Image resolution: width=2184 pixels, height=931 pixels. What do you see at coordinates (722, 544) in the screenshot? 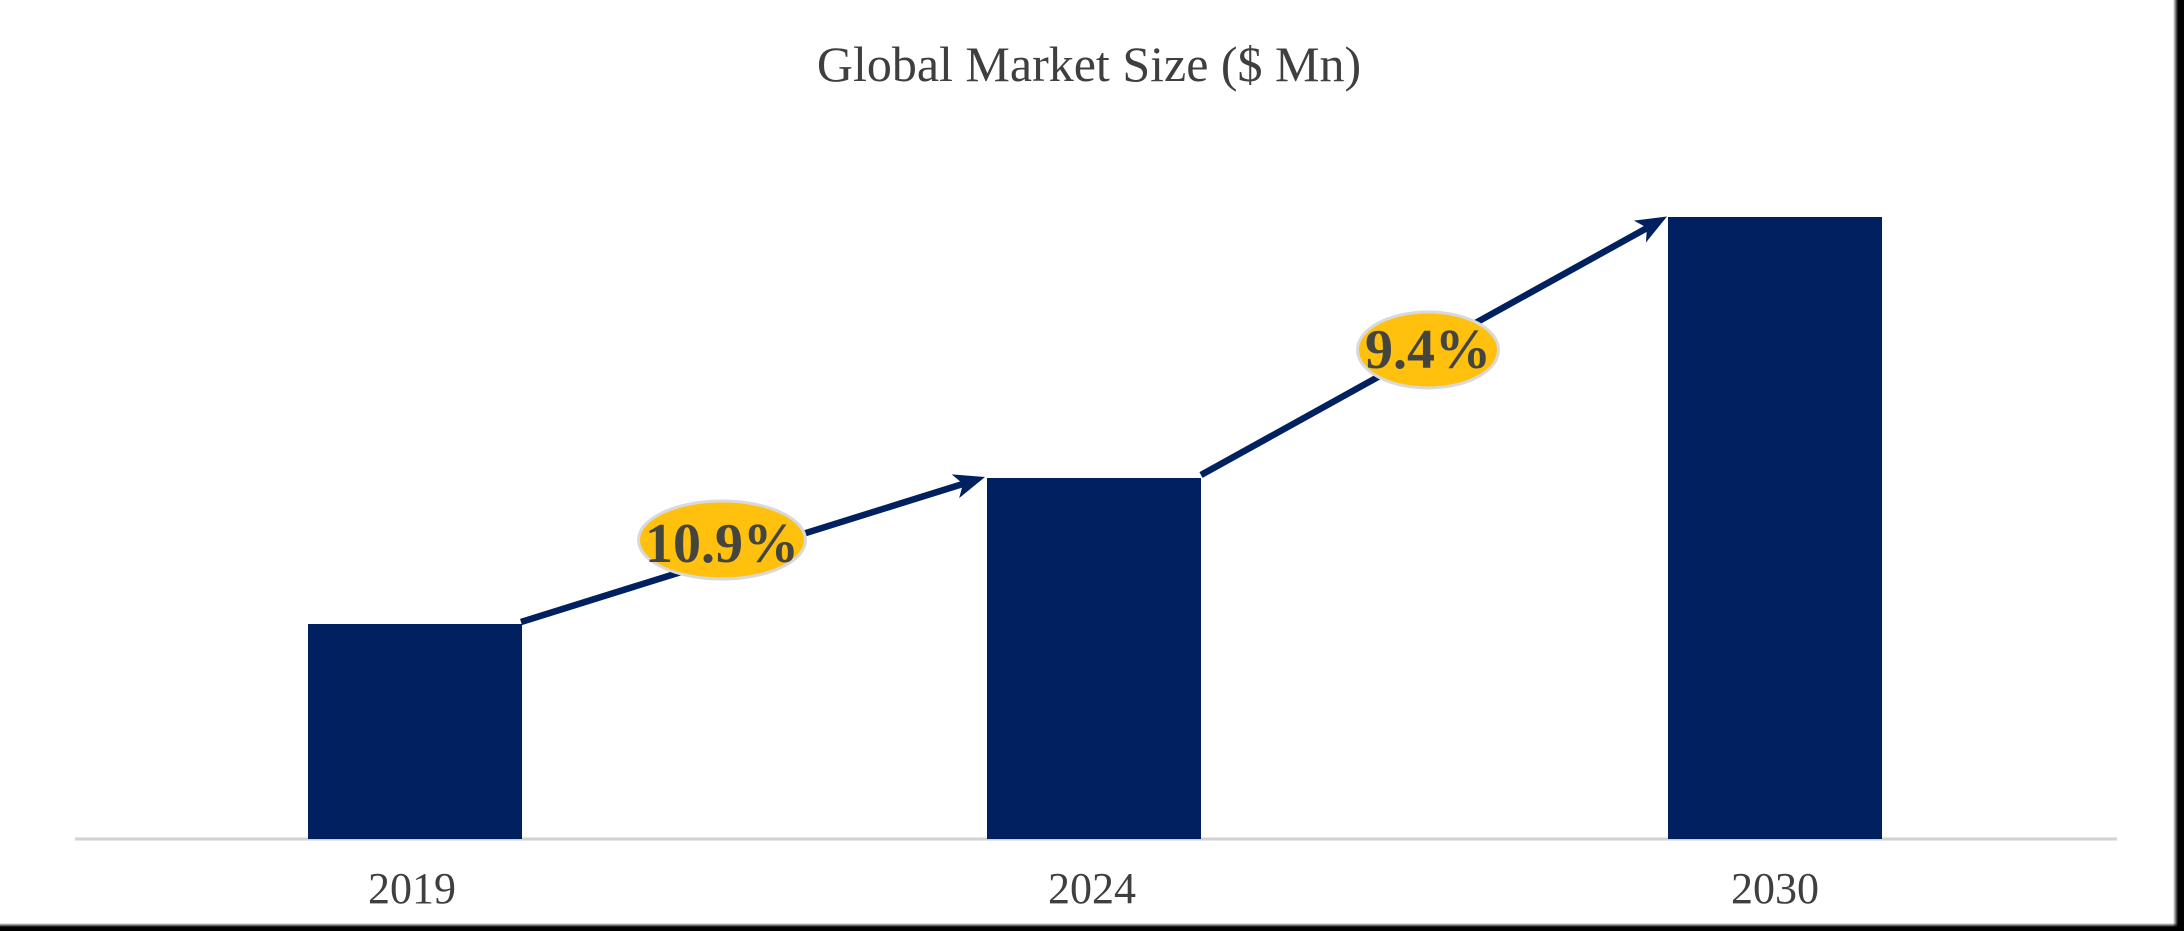
I see `svg-text: 10.9%` at bounding box center [722, 544].